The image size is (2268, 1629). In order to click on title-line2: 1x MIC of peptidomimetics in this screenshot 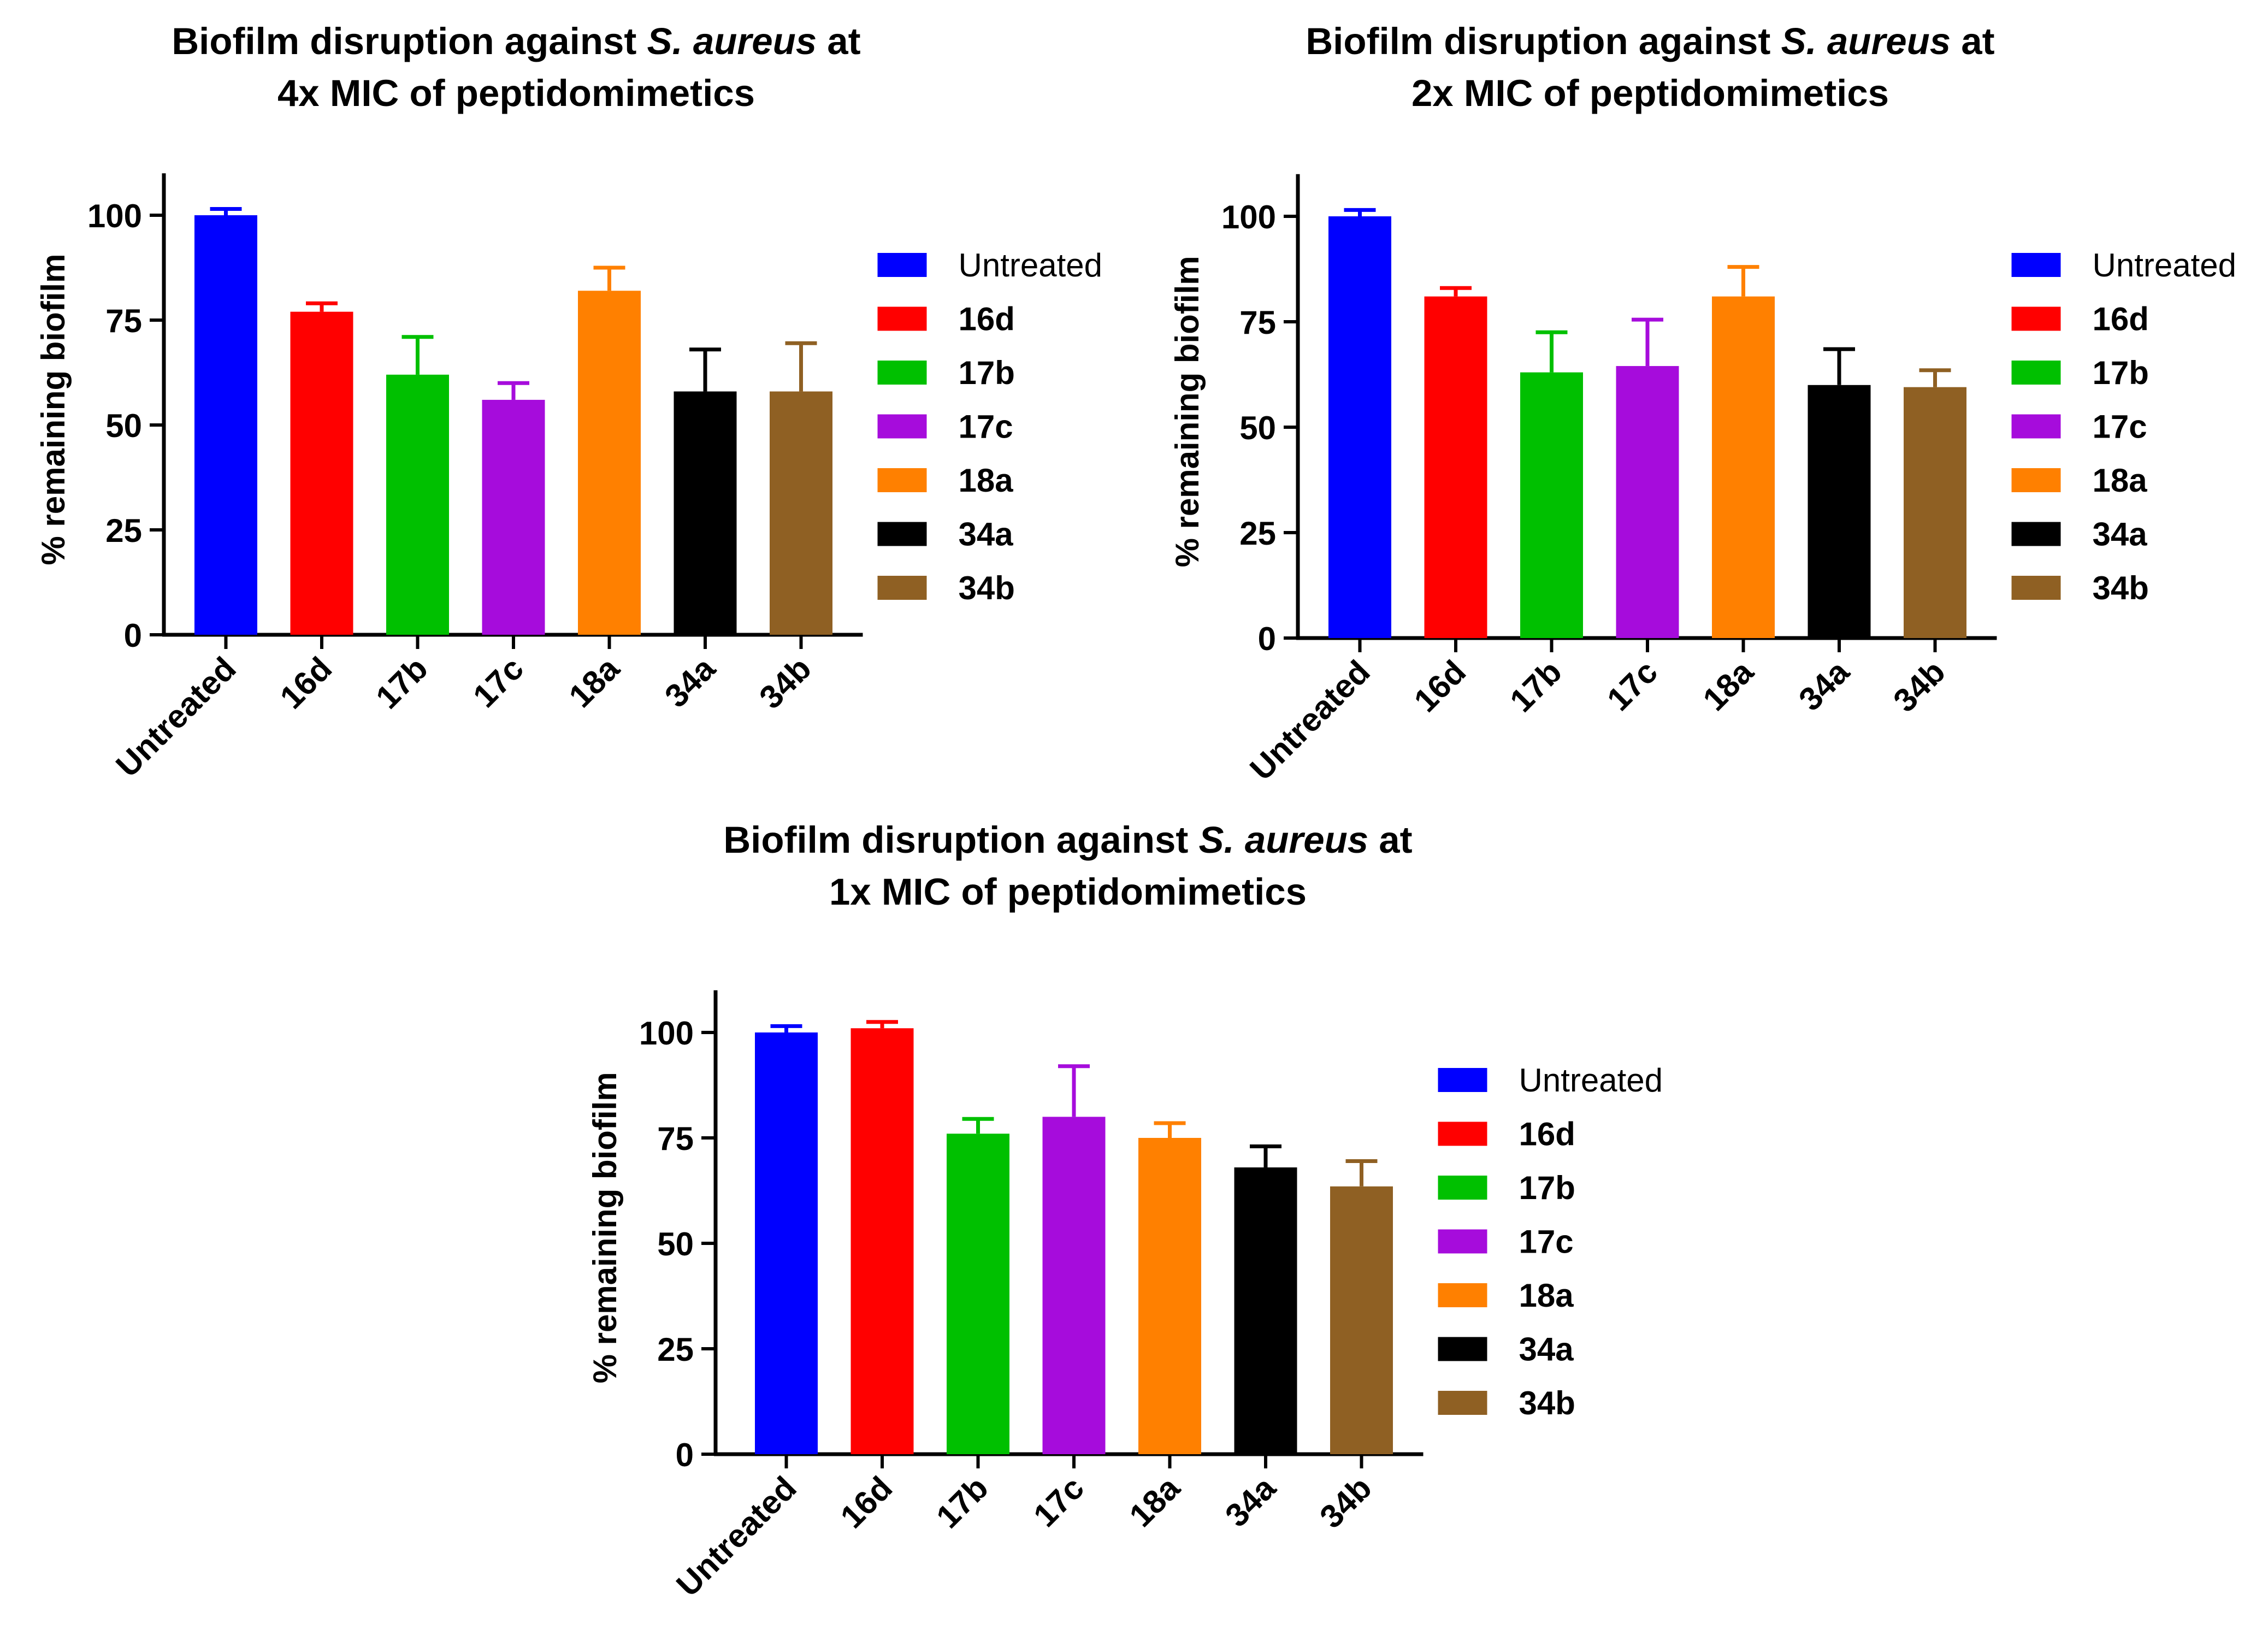, I will do `click(1068, 892)`.